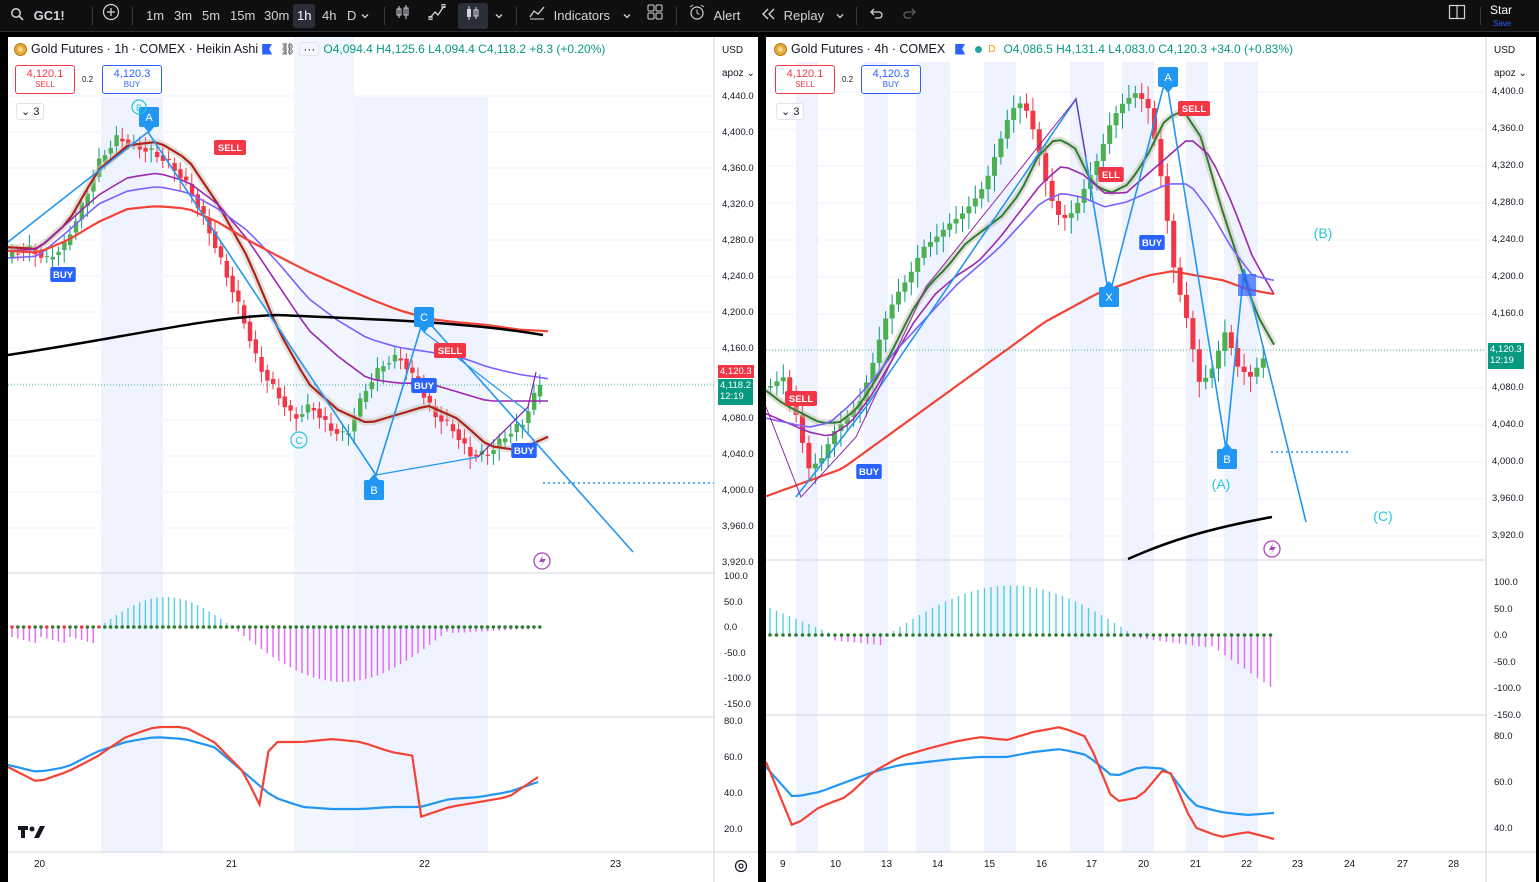  I want to click on wave-label-A: A, so click(1168, 78).